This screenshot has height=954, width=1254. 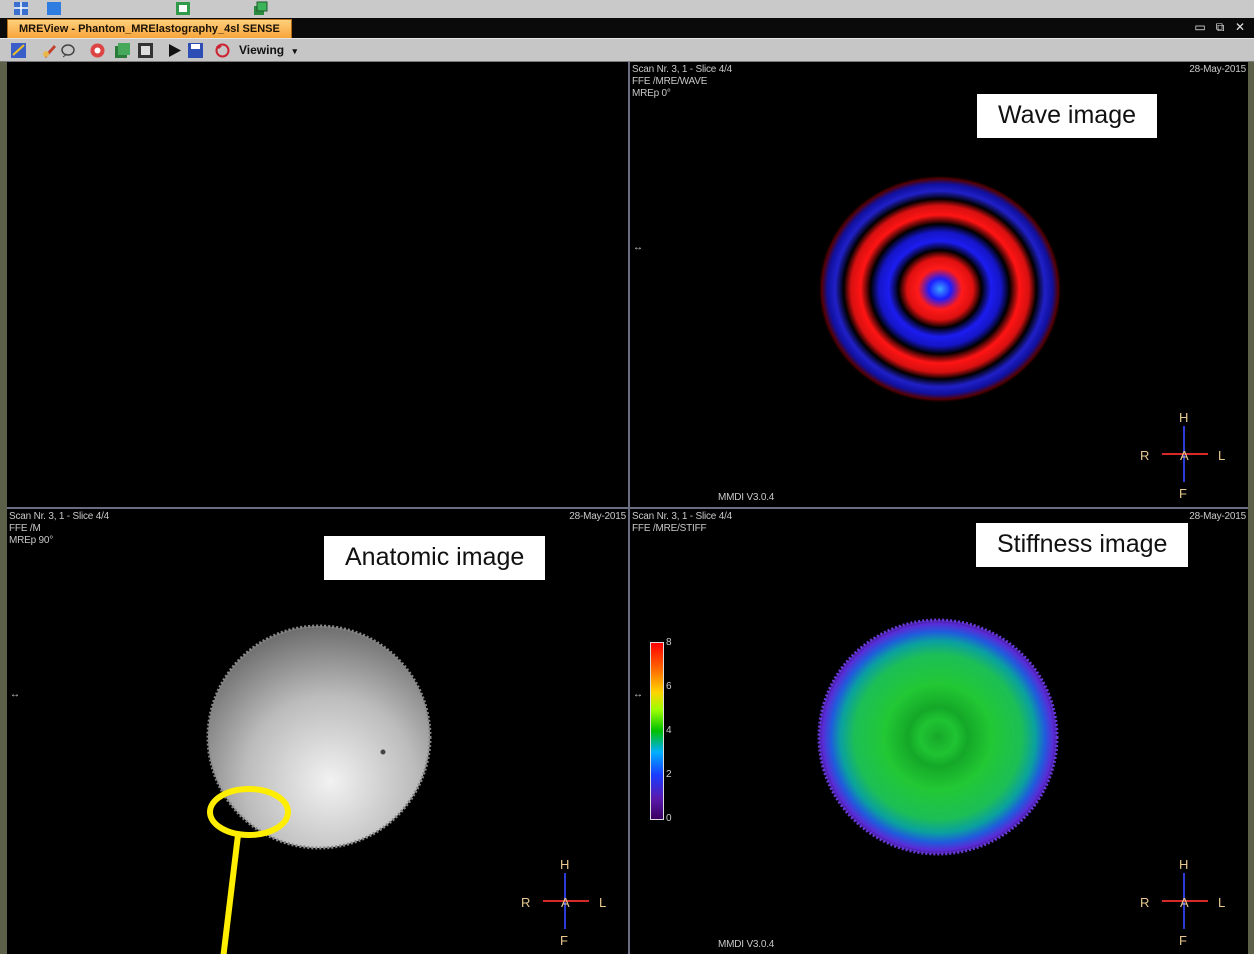 What do you see at coordinates (21, 8) in the screenshot?
I see `grid-view-icon` at bounding box center [21, 8].